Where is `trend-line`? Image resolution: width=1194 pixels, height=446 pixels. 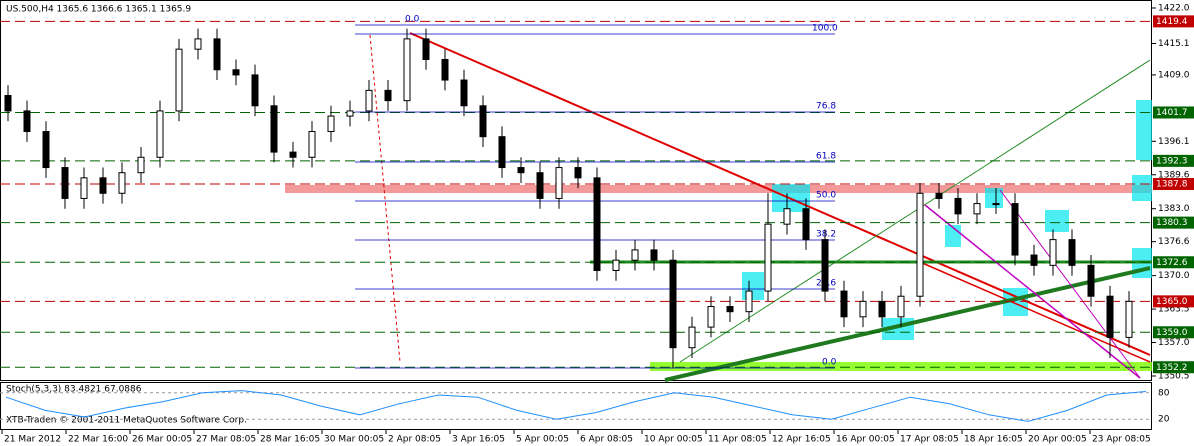
trend-line is located at coordinates (907, 324).